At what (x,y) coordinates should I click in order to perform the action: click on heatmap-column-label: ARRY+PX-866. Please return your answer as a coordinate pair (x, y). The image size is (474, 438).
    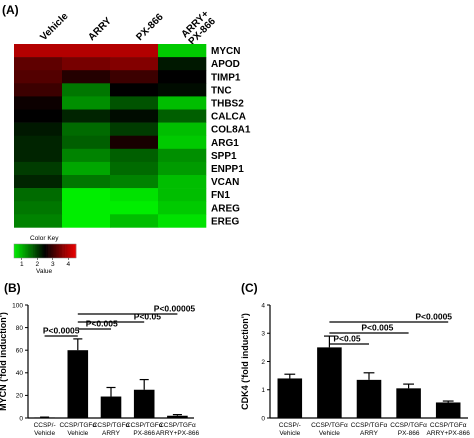
    Looking at the image, I should click on (199, 27).